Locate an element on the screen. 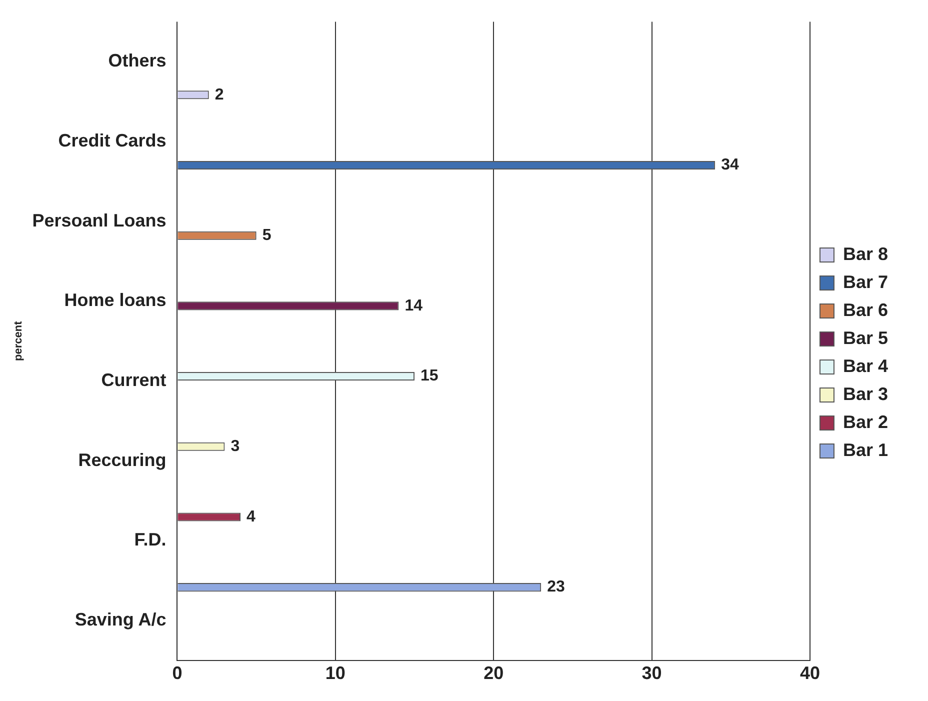  data-label: 4 is located at coordinates (251, 517).